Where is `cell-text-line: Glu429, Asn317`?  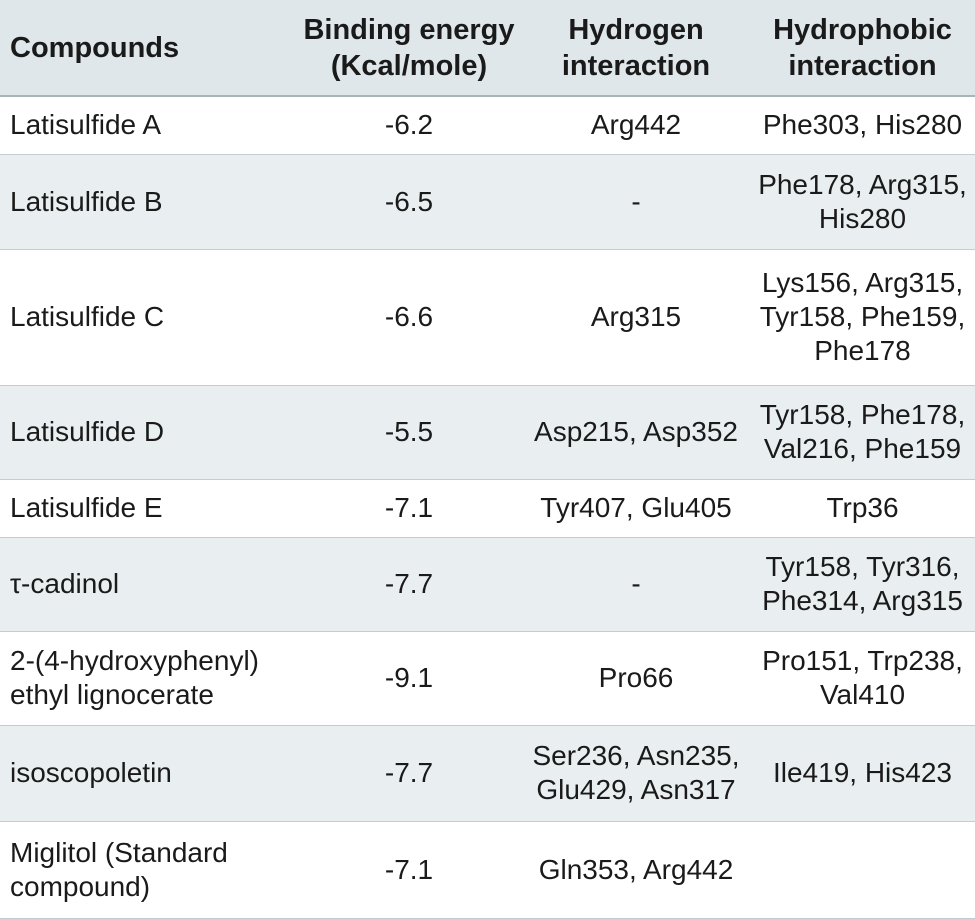 cell-text-line: Glu429, Asn317 is located at coordinates (636, 789).